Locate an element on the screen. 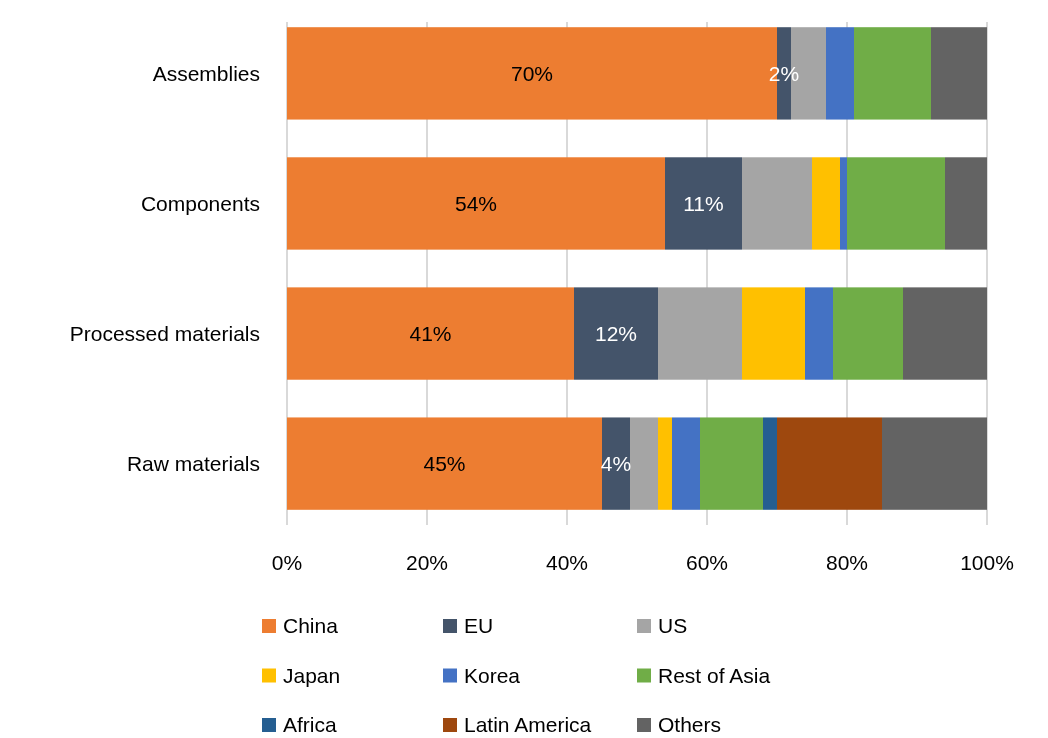 The image size is (1048, 738). data-label: 54% is located at coordinates (476, 203).